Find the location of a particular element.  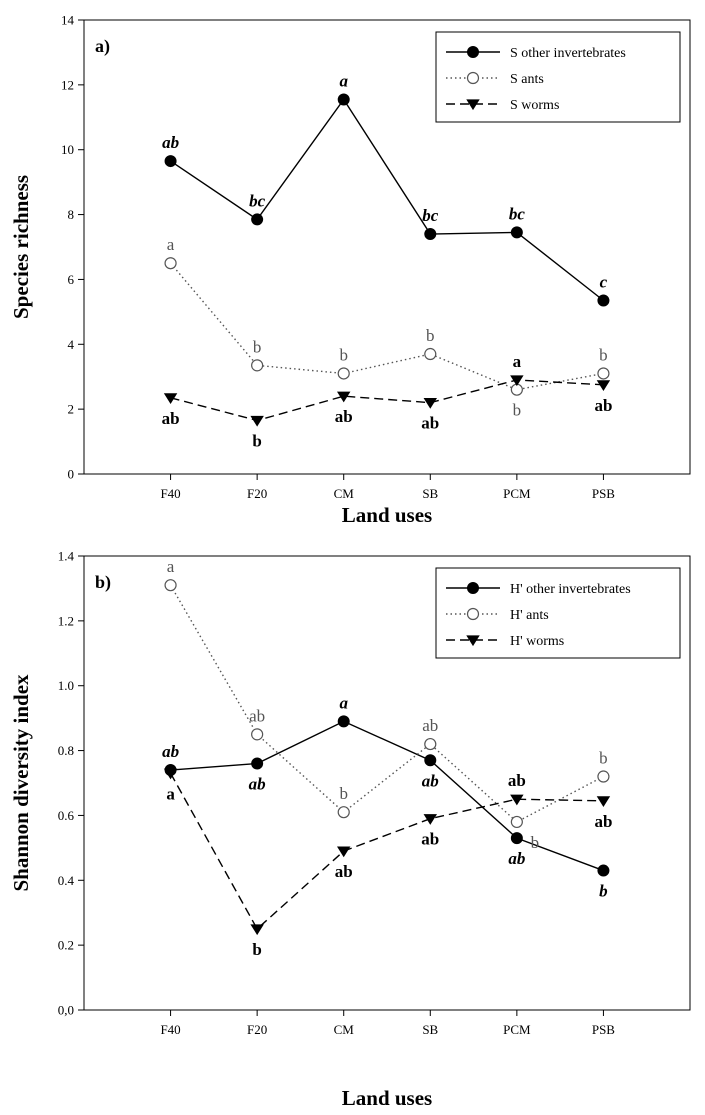

y-tick-label: 2 is located at coordinates (71, 409).